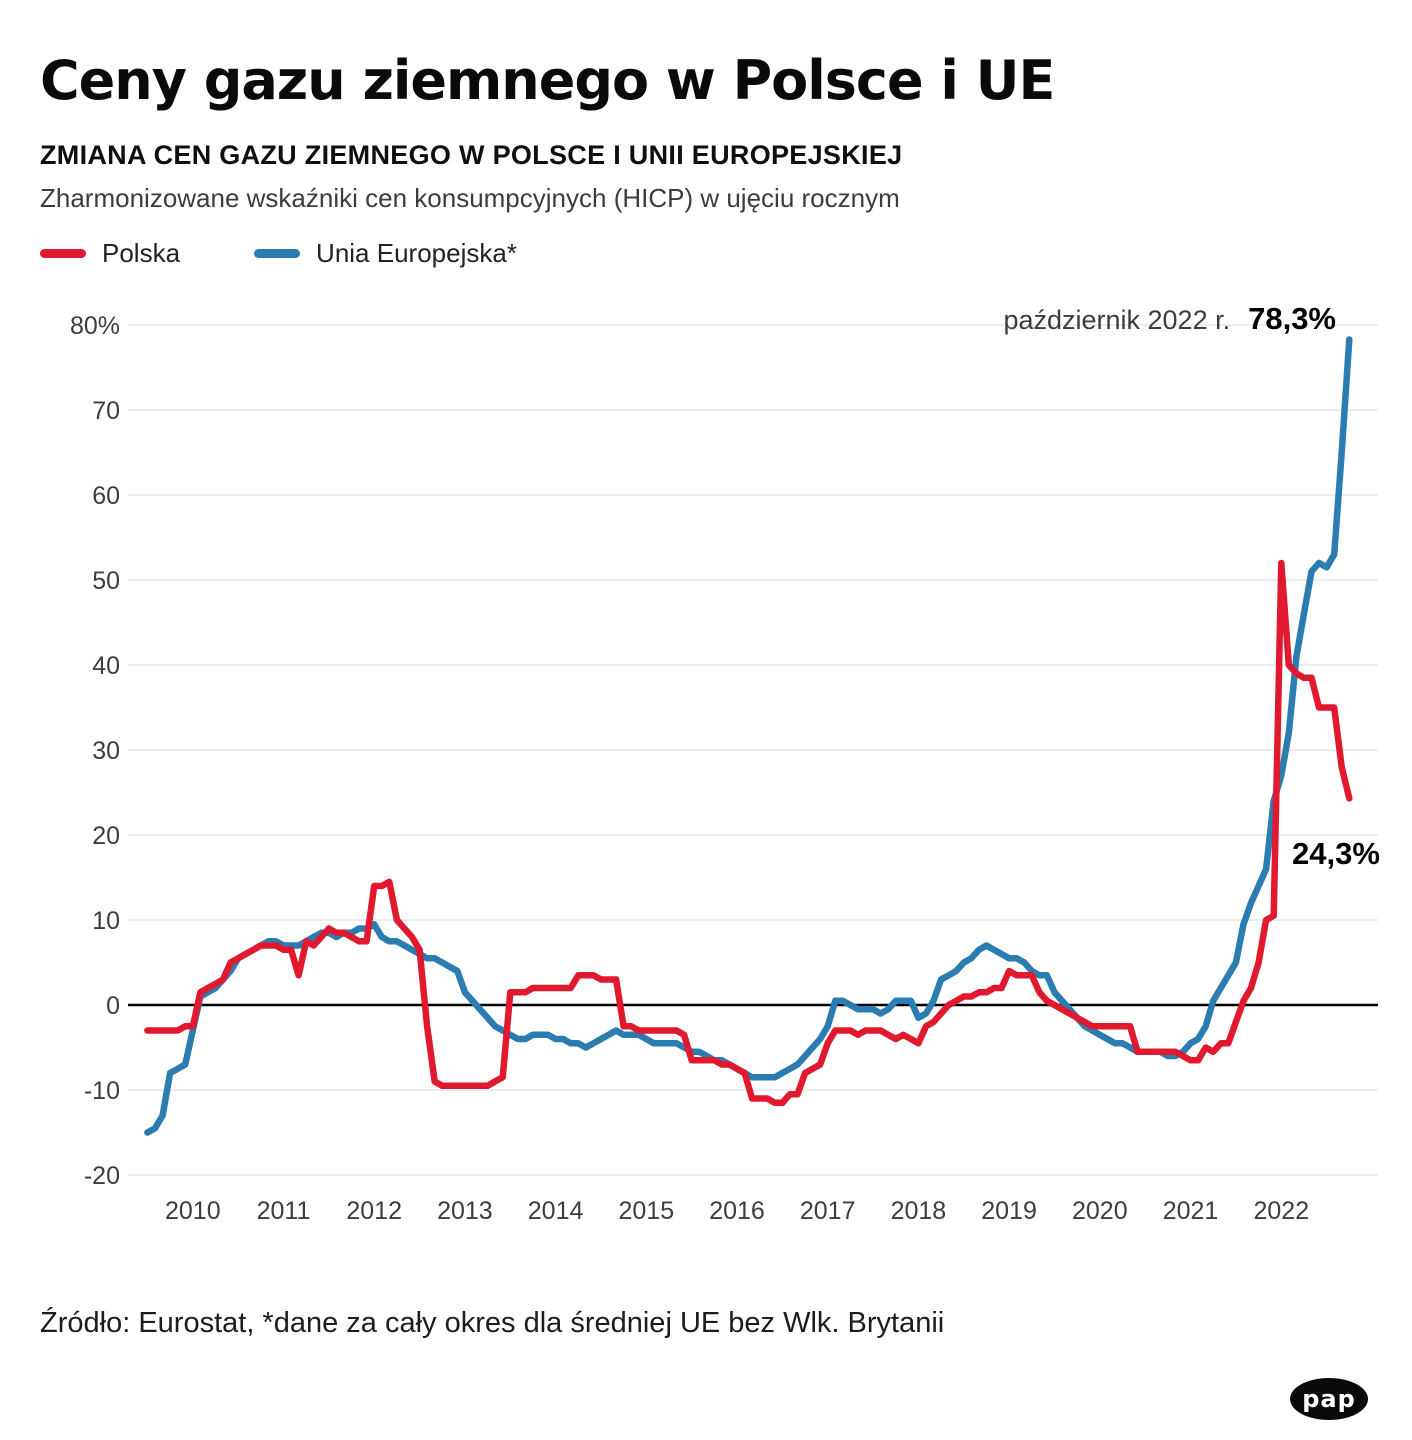 The width and height of the screenshot is (1412, 1440). What do you see at coordinates (1191, 1211) in the screenshot?
I see `x-axis-label: 2021` at bounding box center [1191, 1211].